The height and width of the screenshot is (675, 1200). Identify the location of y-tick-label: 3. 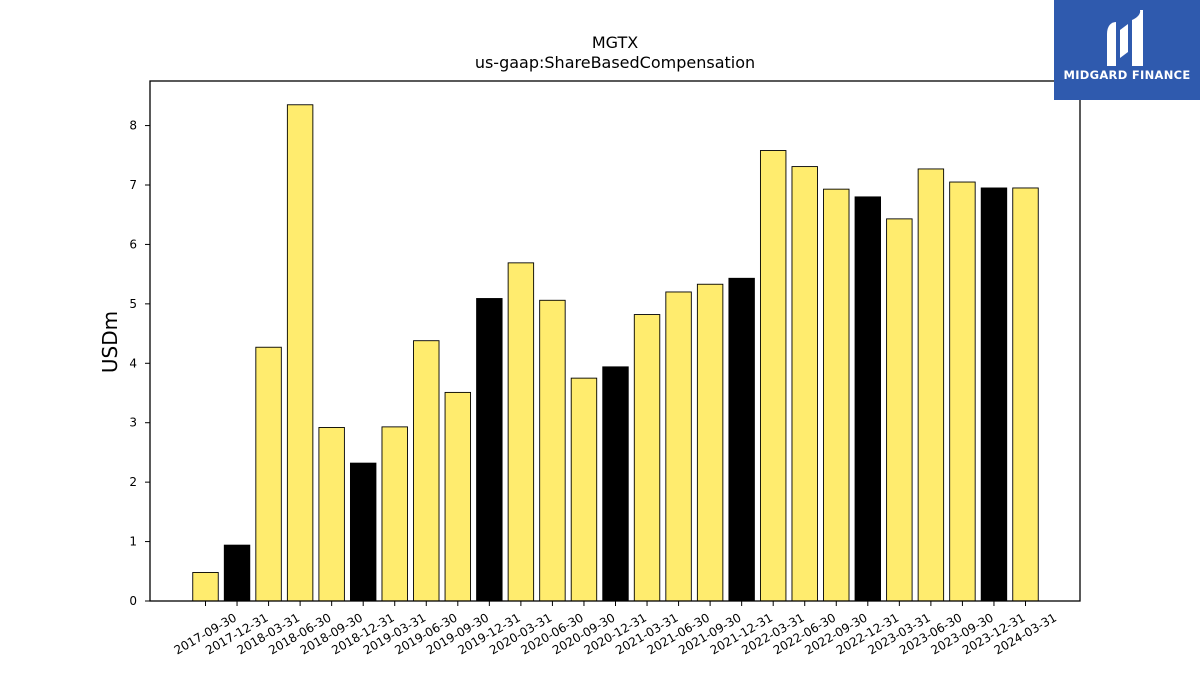
(133, 423).